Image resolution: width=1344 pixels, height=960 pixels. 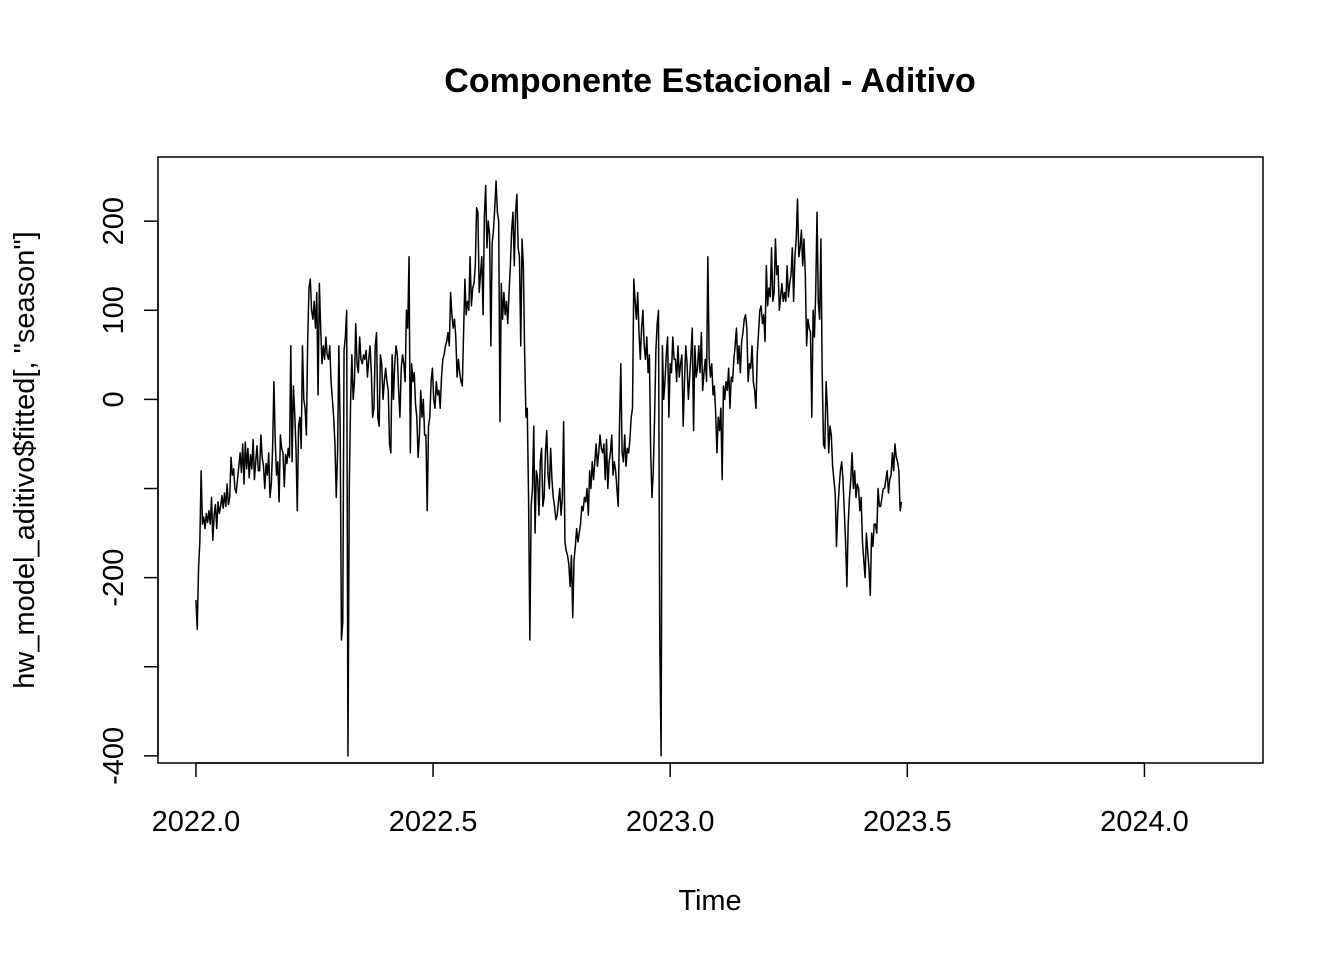 What do you see at coordinates (1144, 822) in the screenshot?
I see `x-tick-label: 2024.0` at bounding box center [1144, 822].